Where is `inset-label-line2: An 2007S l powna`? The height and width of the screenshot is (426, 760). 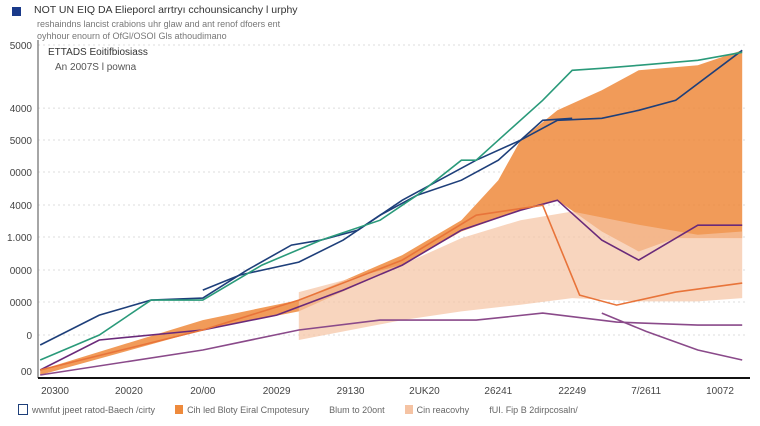 inset-label-line2: An 2007S l powna is located at coordinates (96, 67).